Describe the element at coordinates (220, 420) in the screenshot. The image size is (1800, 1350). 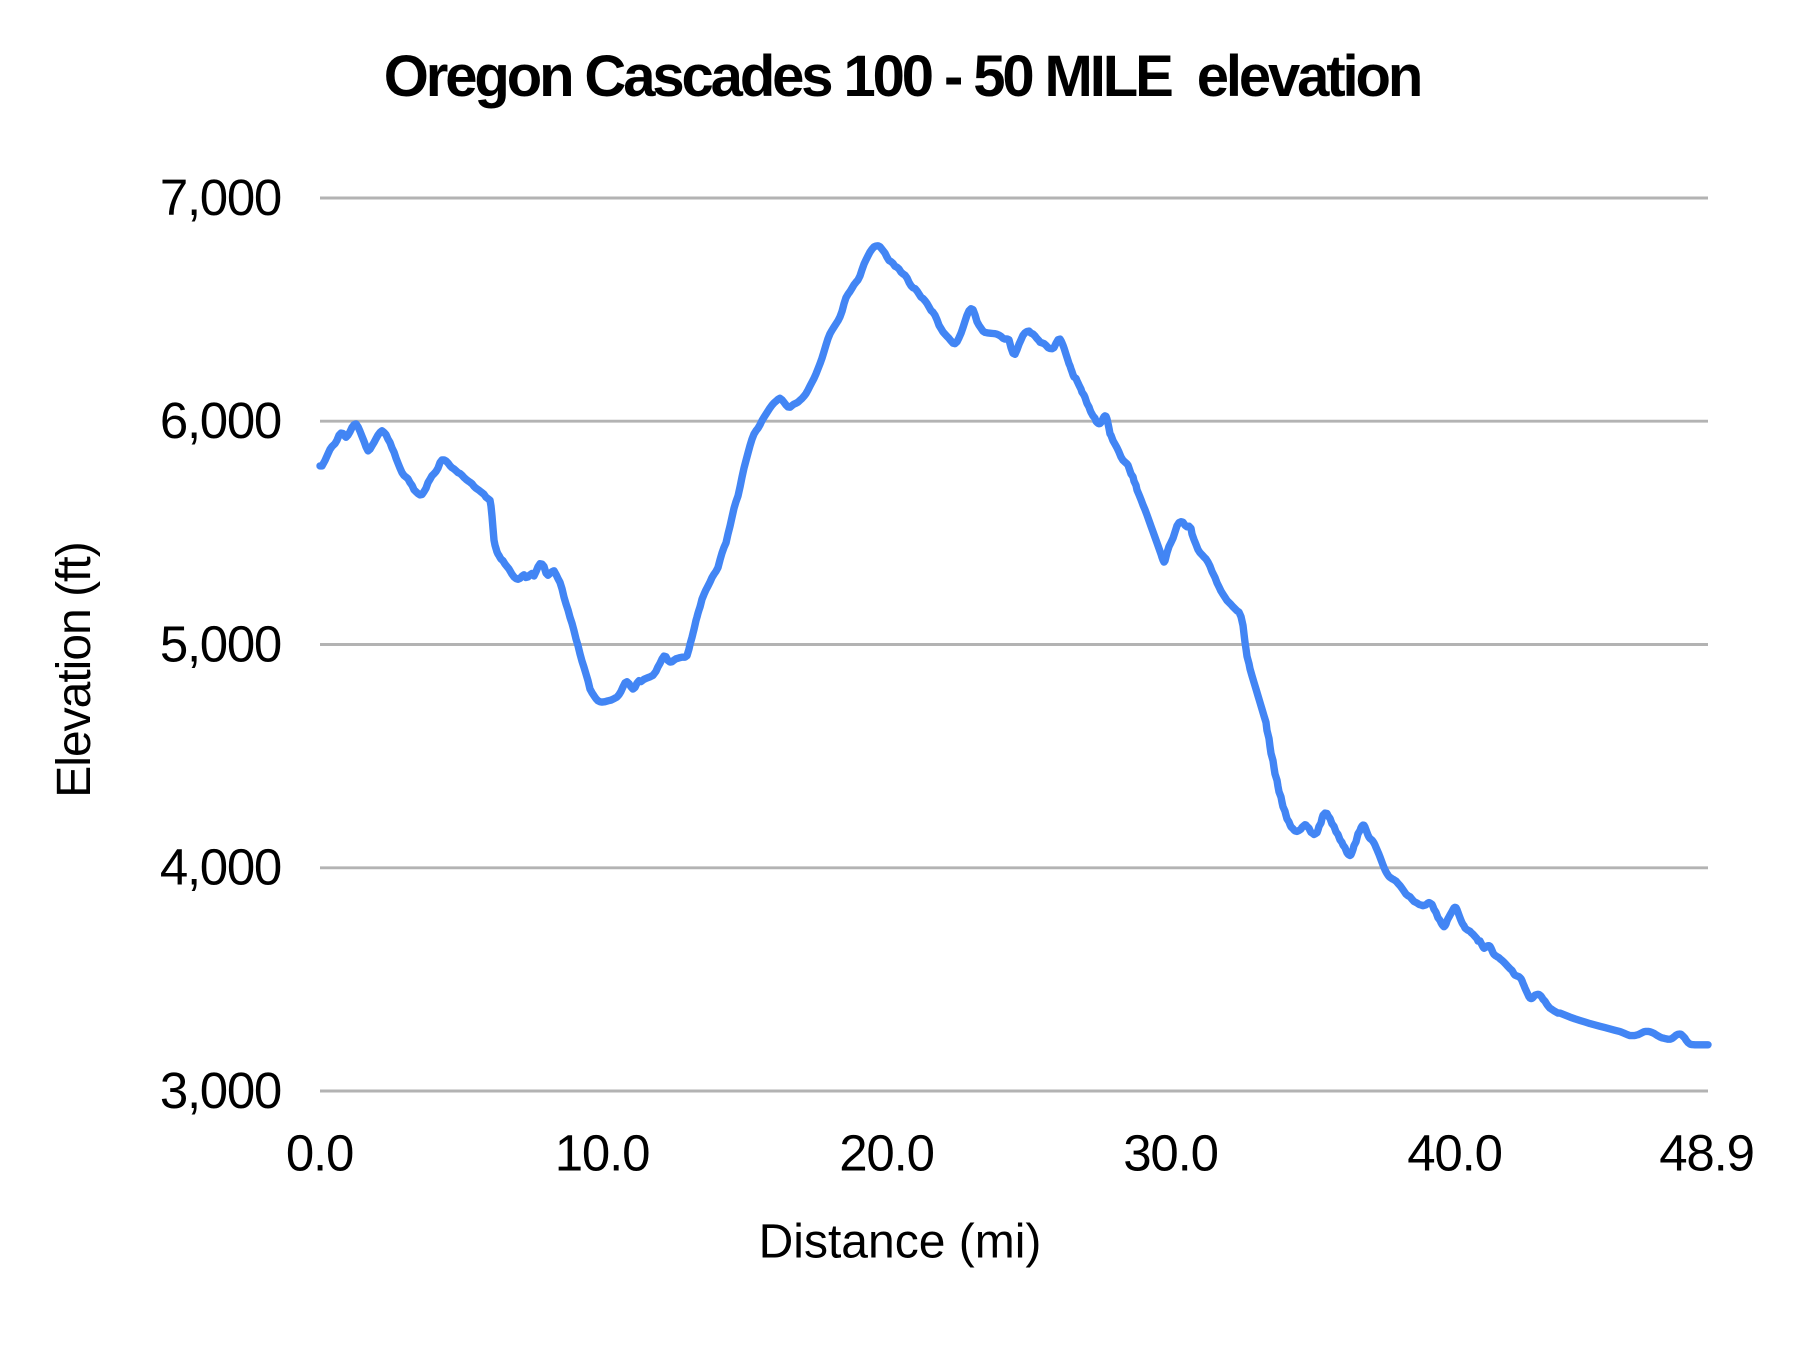
I see `svg-text: 6,000` at that location.